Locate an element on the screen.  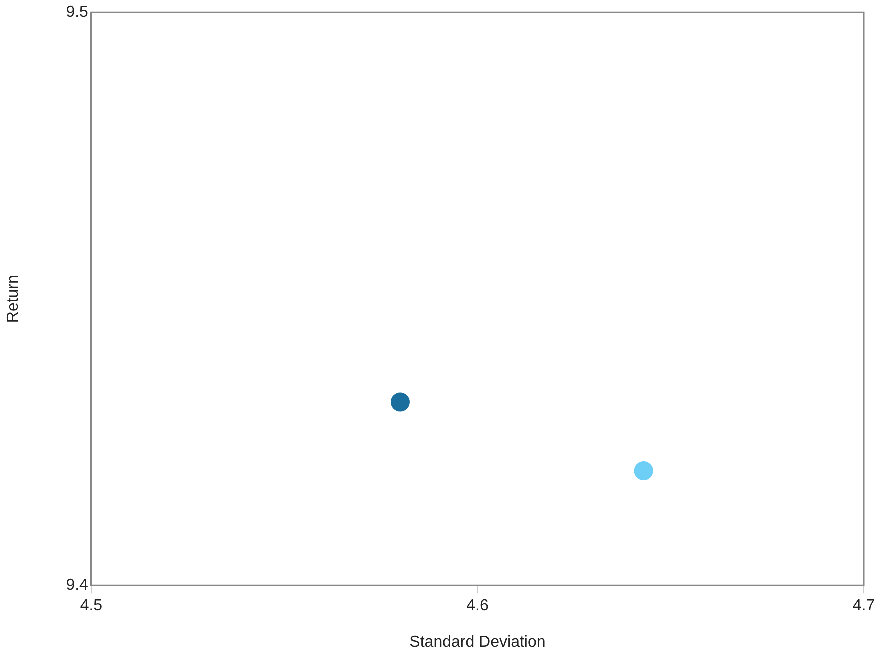
x-tick-label: 4.5 is located at coordinates (91, 606).